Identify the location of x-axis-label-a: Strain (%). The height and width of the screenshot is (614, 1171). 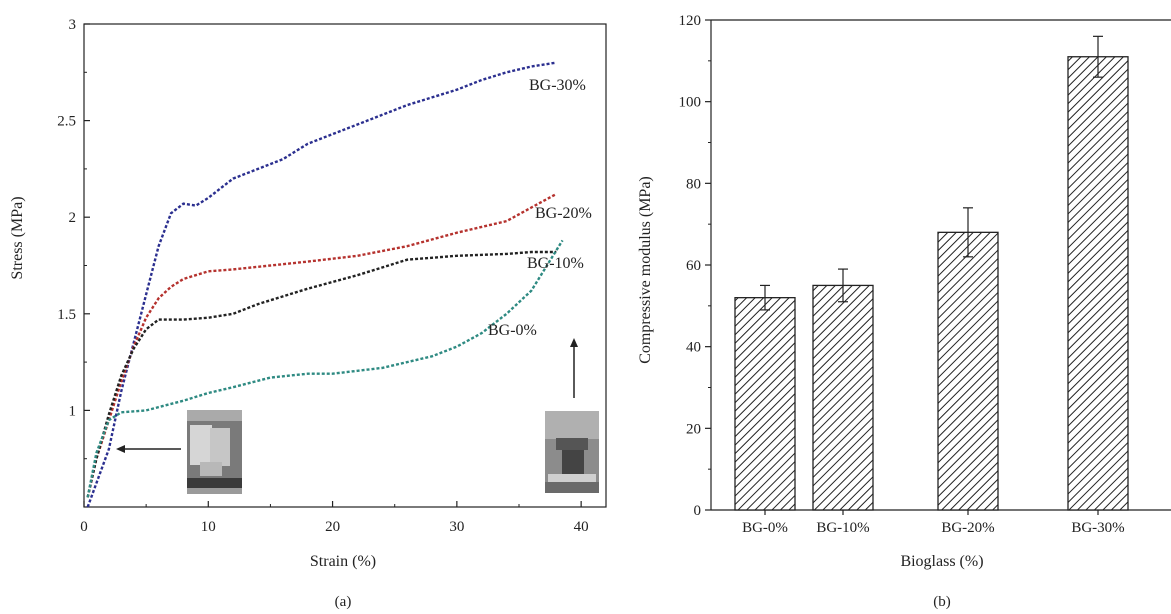
(343, 561).